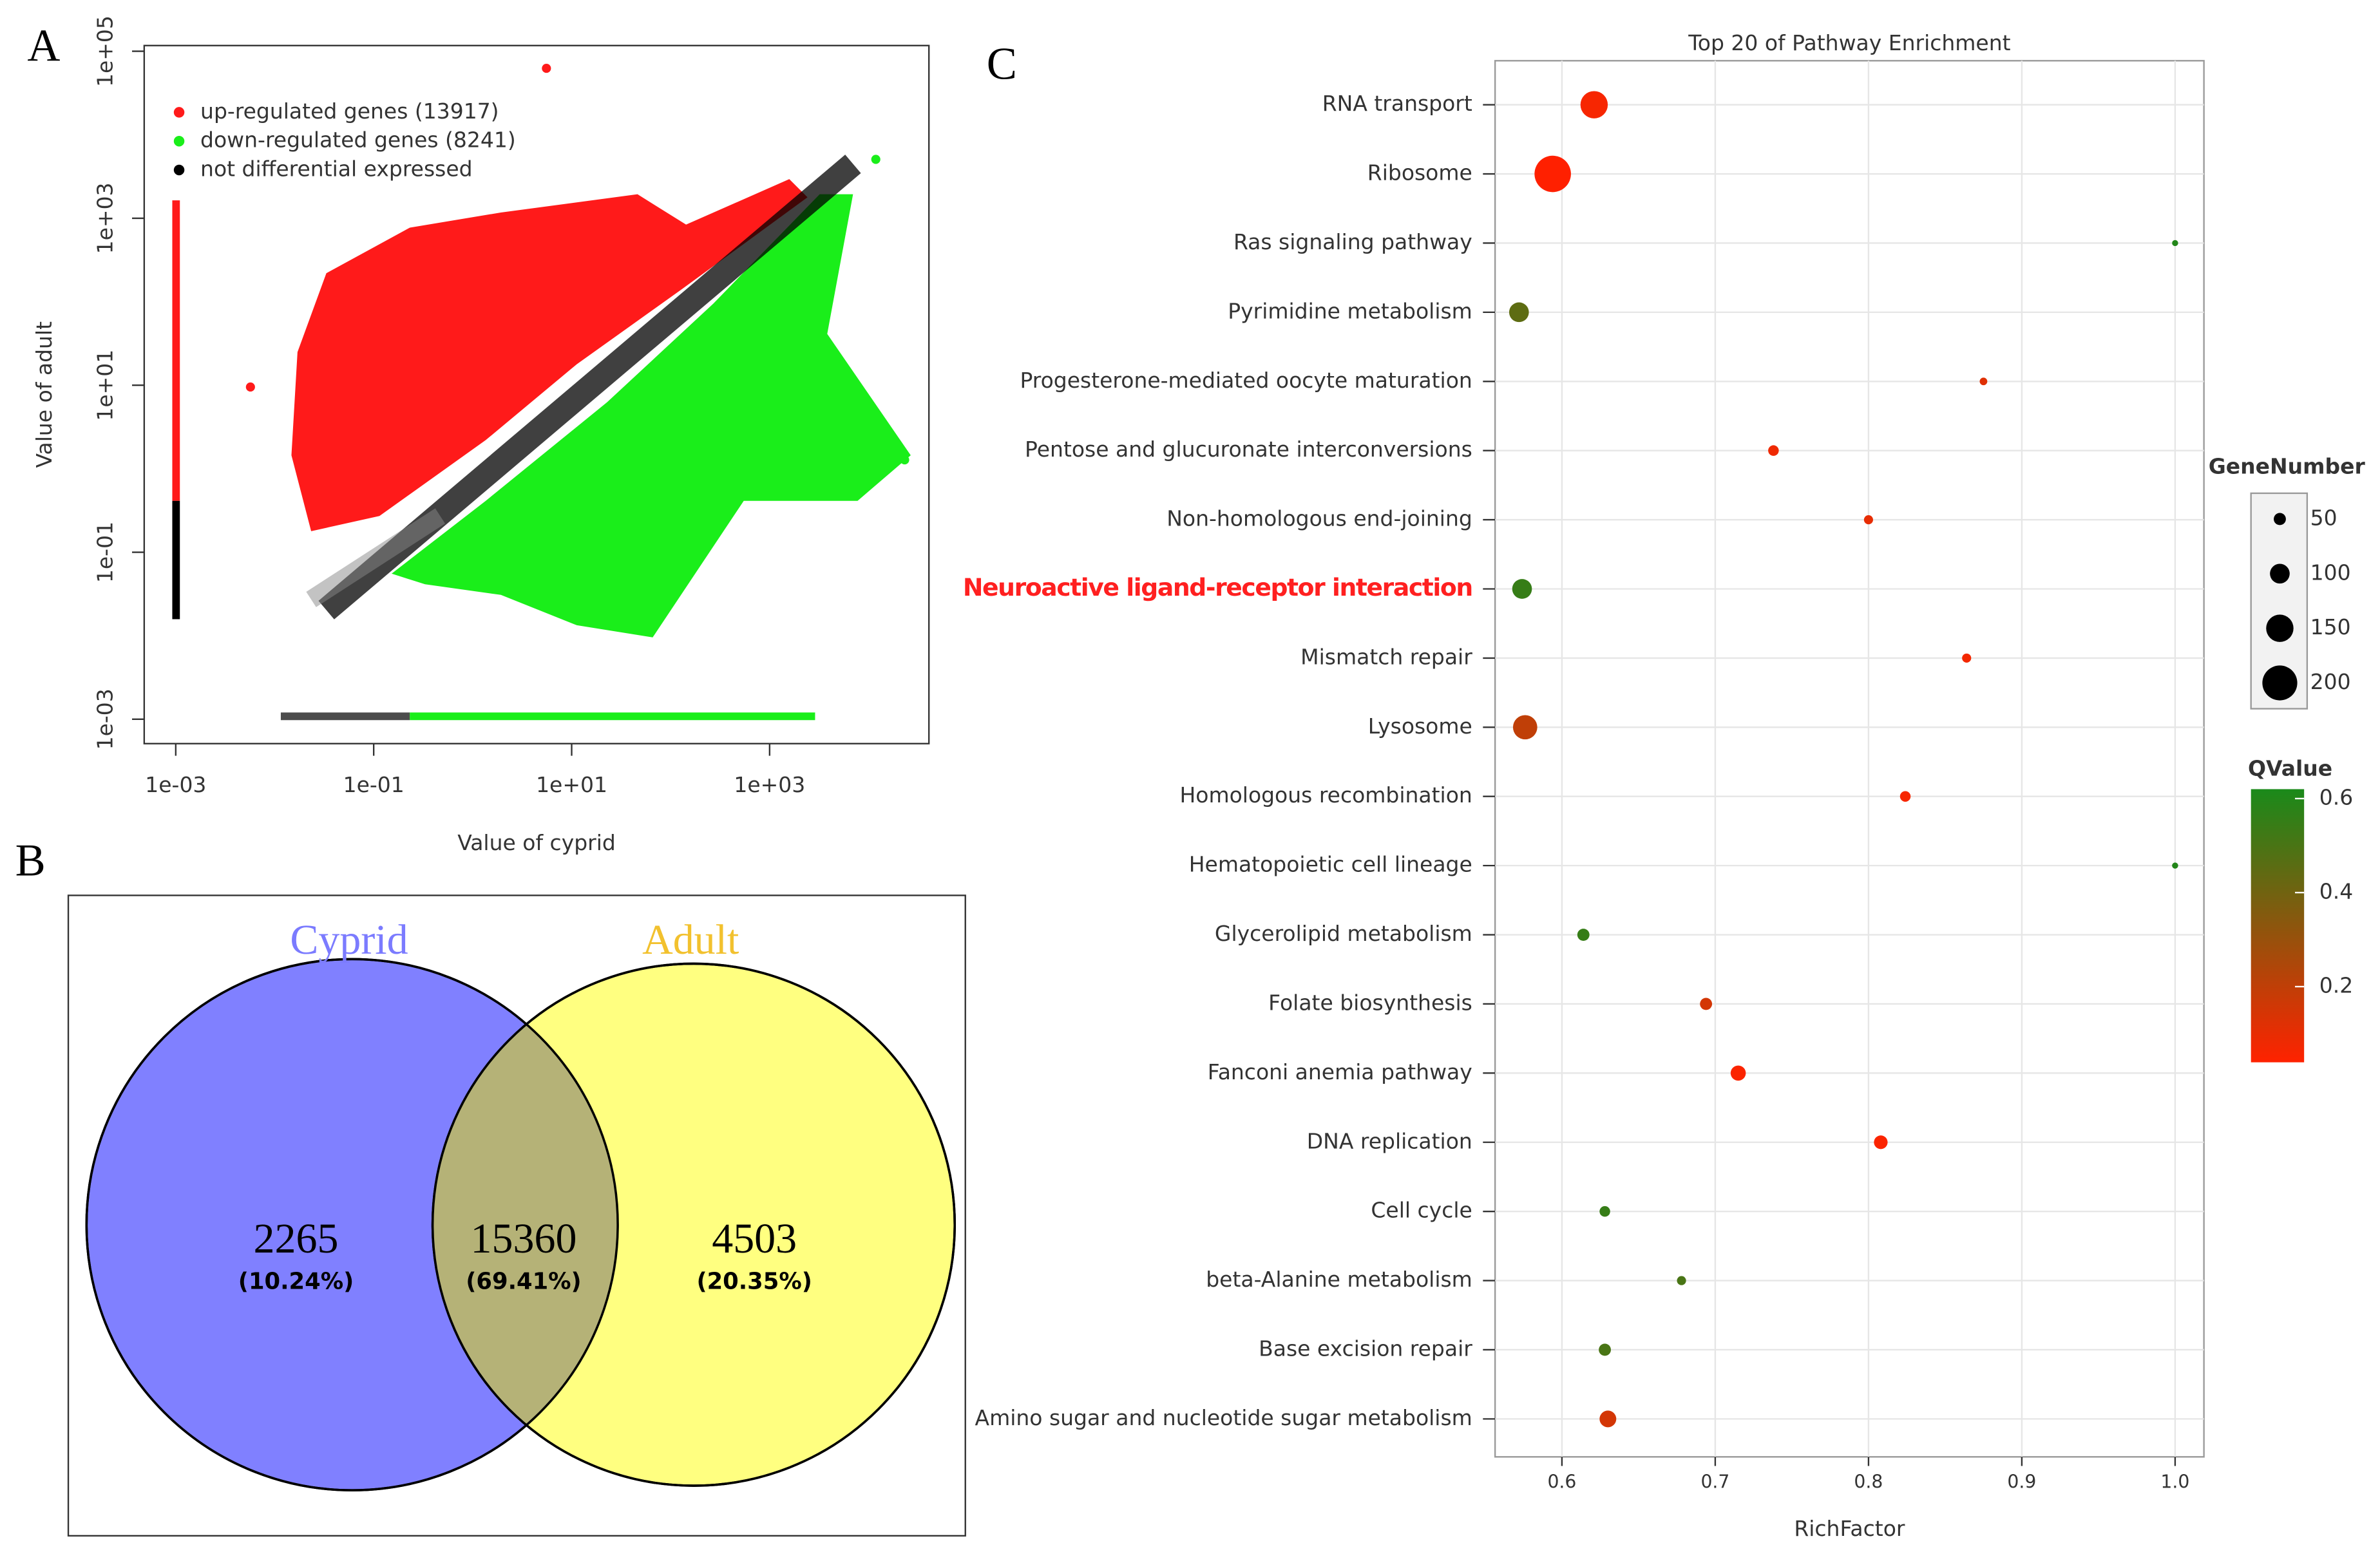 The width and height of the screenshot is (2380, 1561). Describe the element at coordinates (1419, 173) in the screenshot. I see `category-label: Ribosome` at that location.